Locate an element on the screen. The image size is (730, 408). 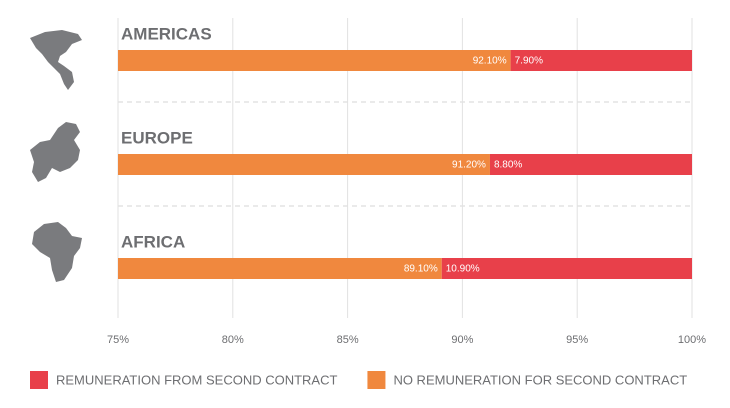
continent-icons is located at coordinates (56, 156).